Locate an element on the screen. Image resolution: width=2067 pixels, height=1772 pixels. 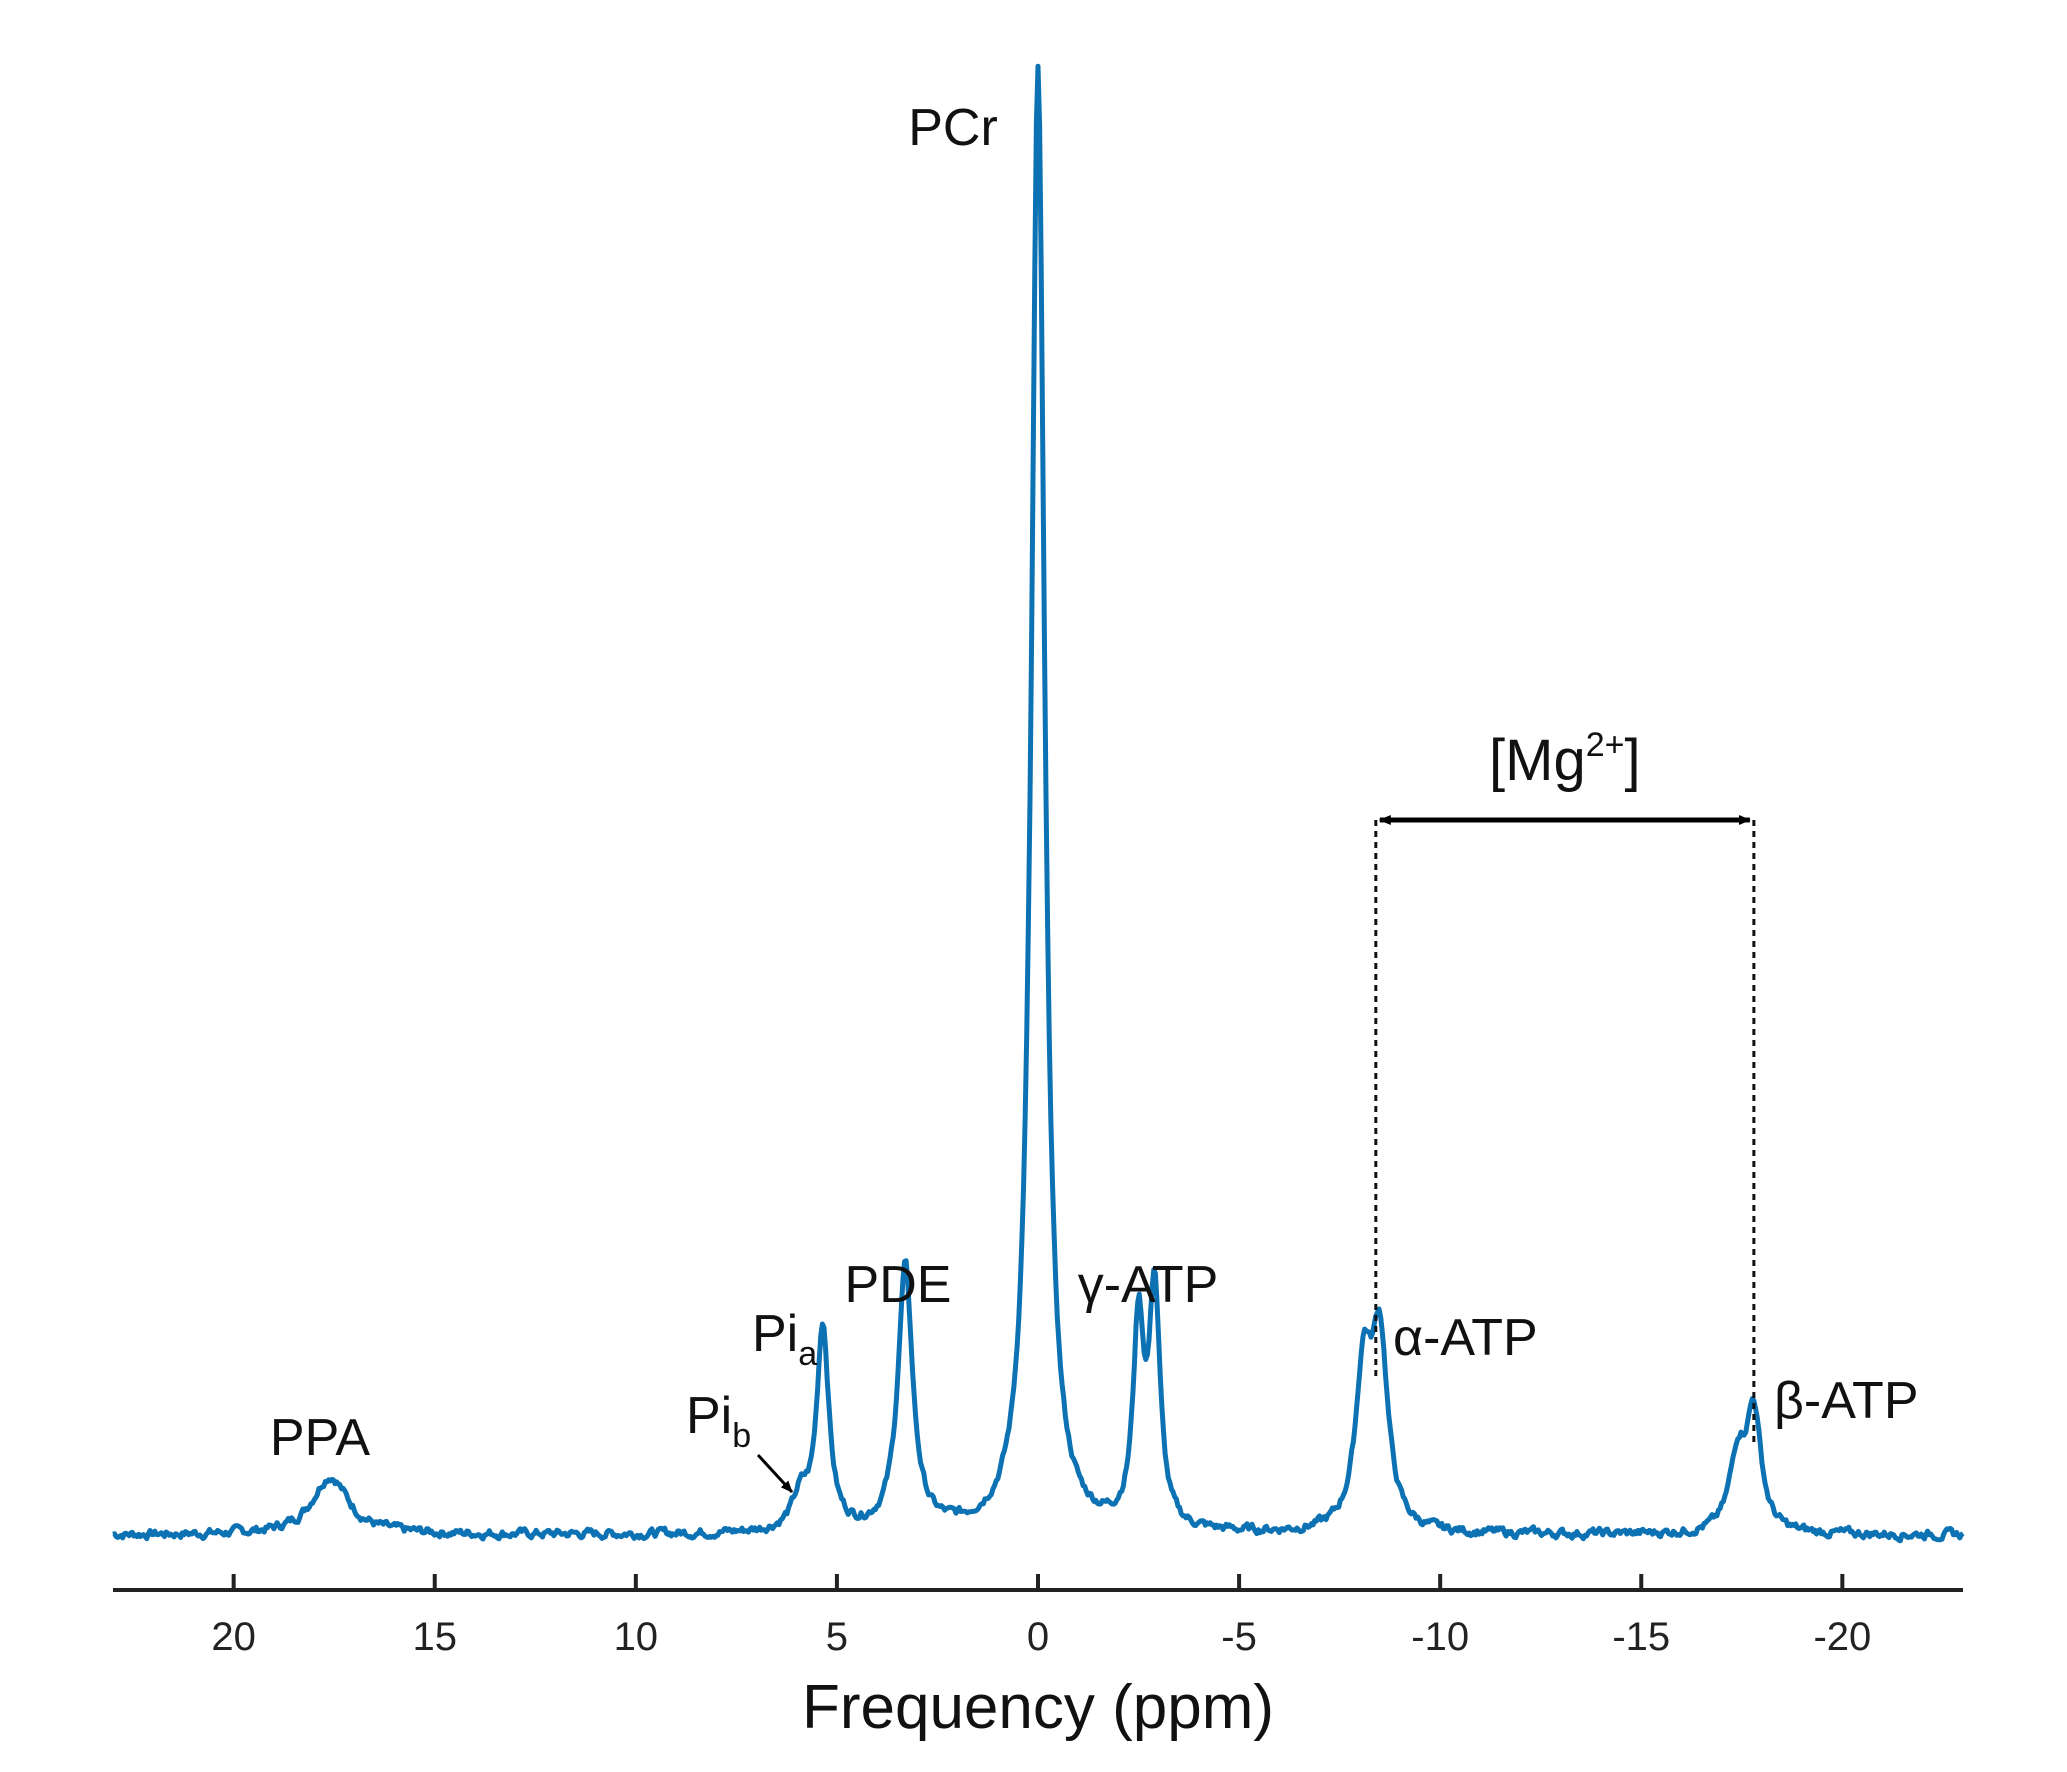
peak-label-pi-b: Pib is located at coordinates (718, 1421).